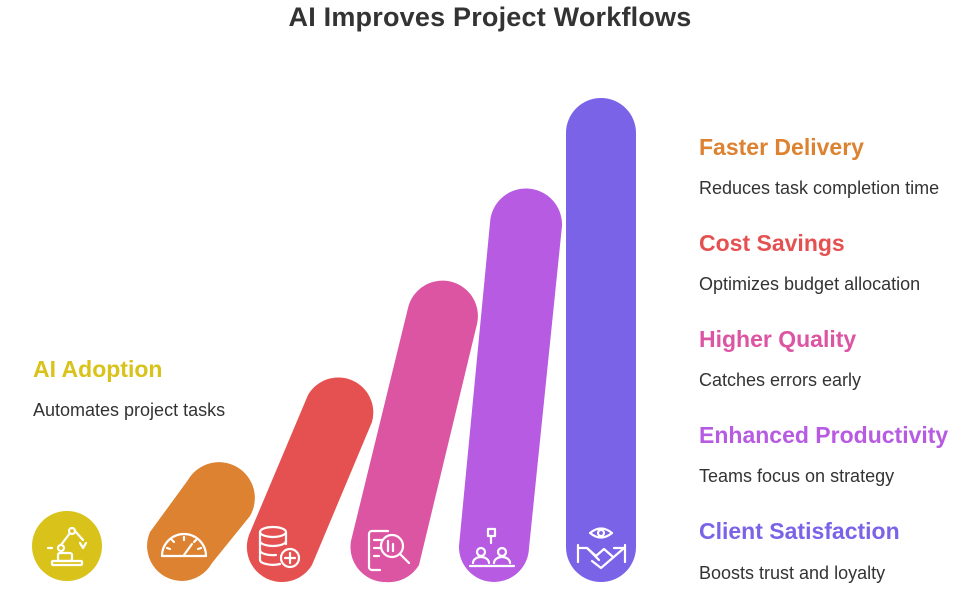 The width and height of the screenshot is (980, 602). I want to click on stage-label-title: Higher Quality, so click(778, 339).